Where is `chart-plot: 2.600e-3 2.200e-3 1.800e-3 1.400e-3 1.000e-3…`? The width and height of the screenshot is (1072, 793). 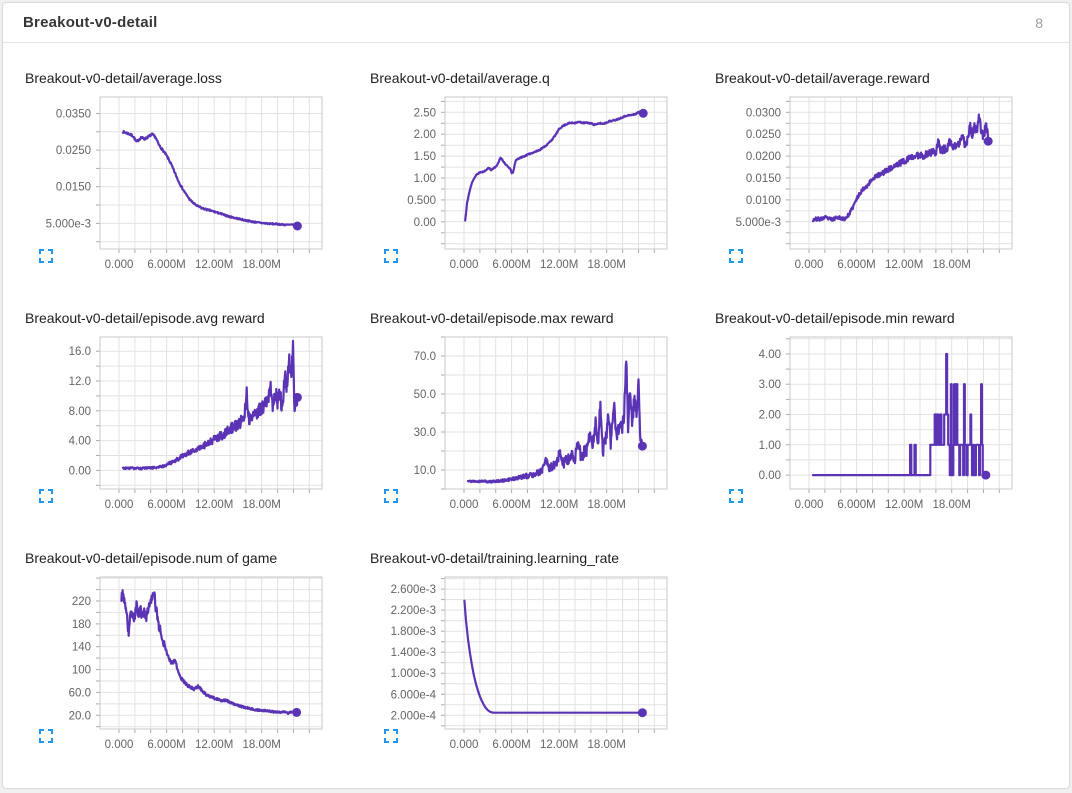 chart-plot: 2.600e-3 2.200e-3 1.800e-3 1.400e-3 1.000e-3… is located at coordinates (521, 665).